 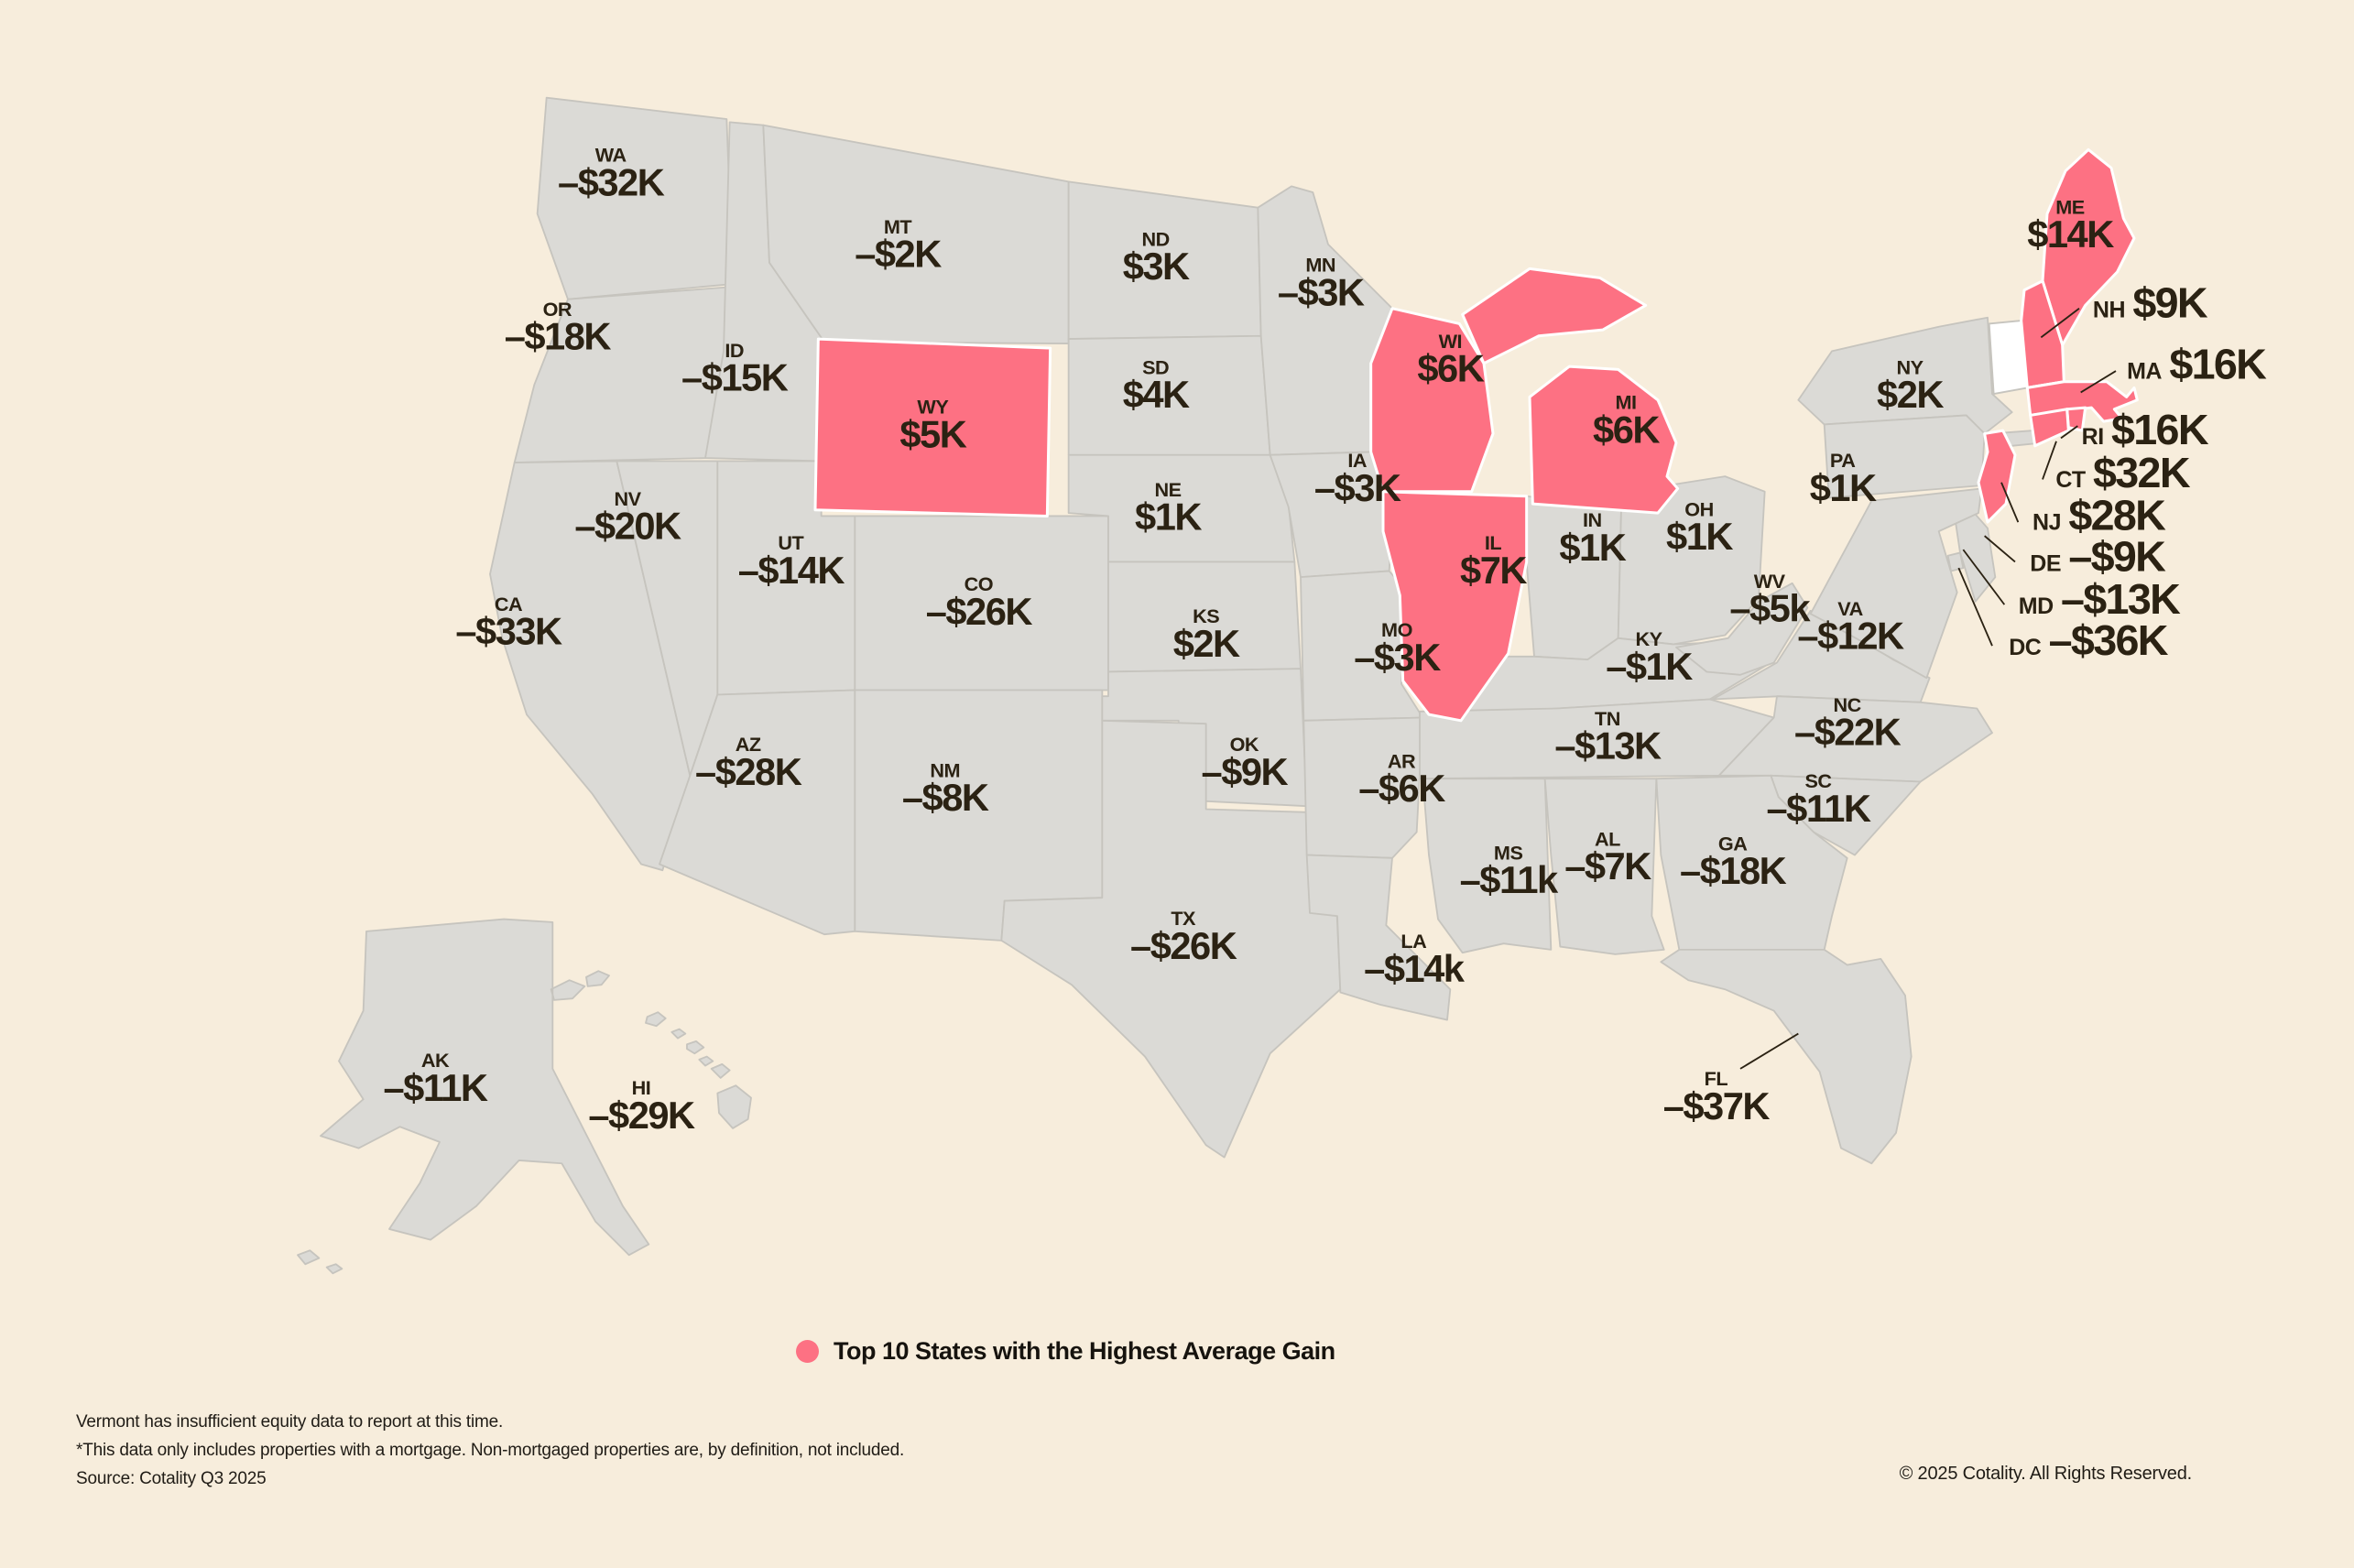 What do you see at coordinates (1607, 839) in the screenshot?
I see `state-abbr-al: AL` at bounding box center [1607, 839].